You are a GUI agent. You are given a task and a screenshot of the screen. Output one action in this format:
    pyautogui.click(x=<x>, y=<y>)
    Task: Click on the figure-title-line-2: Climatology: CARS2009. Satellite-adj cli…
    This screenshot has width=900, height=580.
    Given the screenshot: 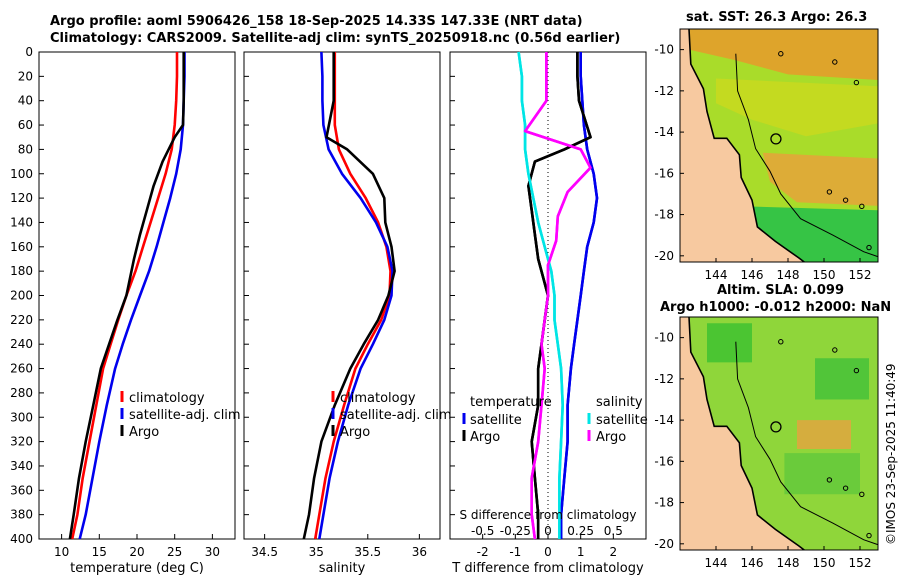 What is the action you would take?
    pyautogui.click(x=335, y=38)
    